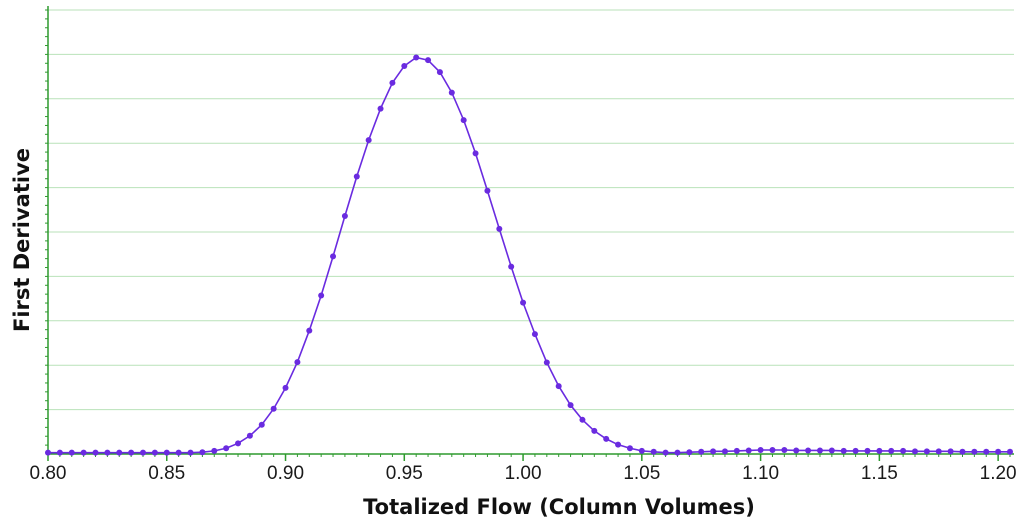 The width and height of the screenshot is (1024, 532). What do you see at coordinates (641, 473) in the screenshot?
I see `x-tick-label: 1.05` at bounding box center [641, 473].